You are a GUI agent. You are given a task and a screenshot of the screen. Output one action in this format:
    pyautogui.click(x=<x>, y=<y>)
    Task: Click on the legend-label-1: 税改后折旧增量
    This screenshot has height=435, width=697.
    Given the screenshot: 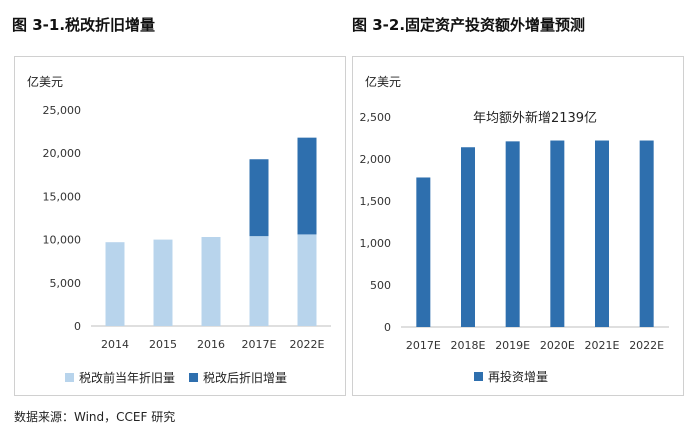 What is the action you would take?
    pyautogui.click(x=245, y=377)
    